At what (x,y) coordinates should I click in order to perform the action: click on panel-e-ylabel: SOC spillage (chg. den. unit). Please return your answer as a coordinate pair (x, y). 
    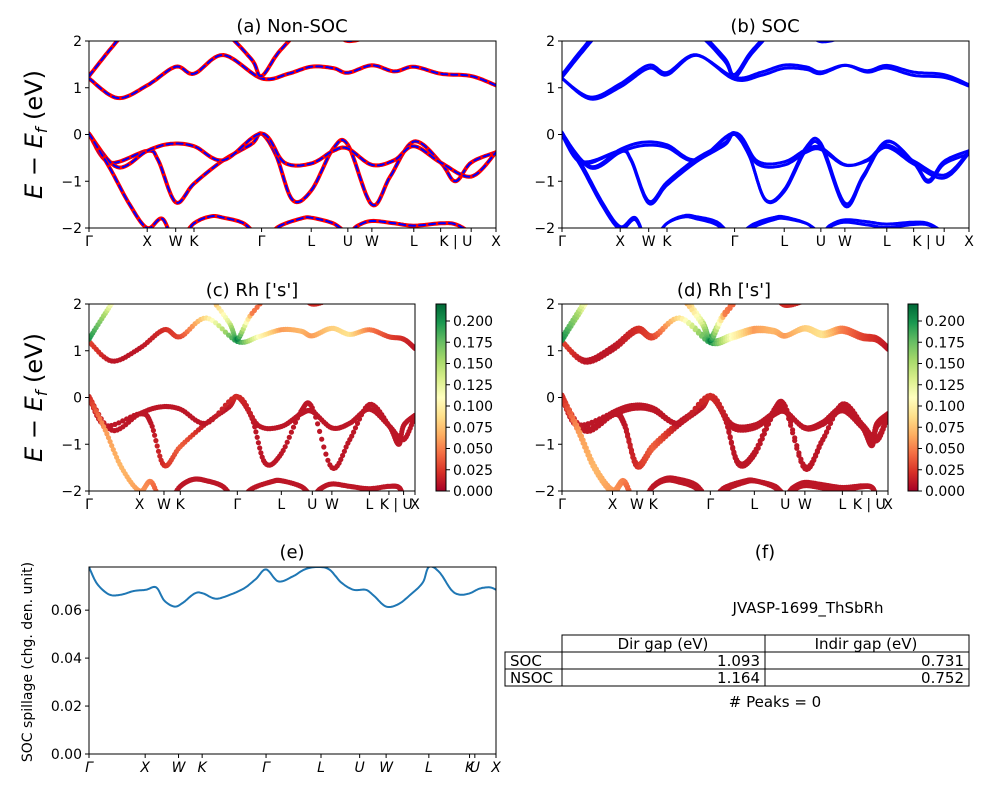
    Looking at the image, I should click on (28, 662).